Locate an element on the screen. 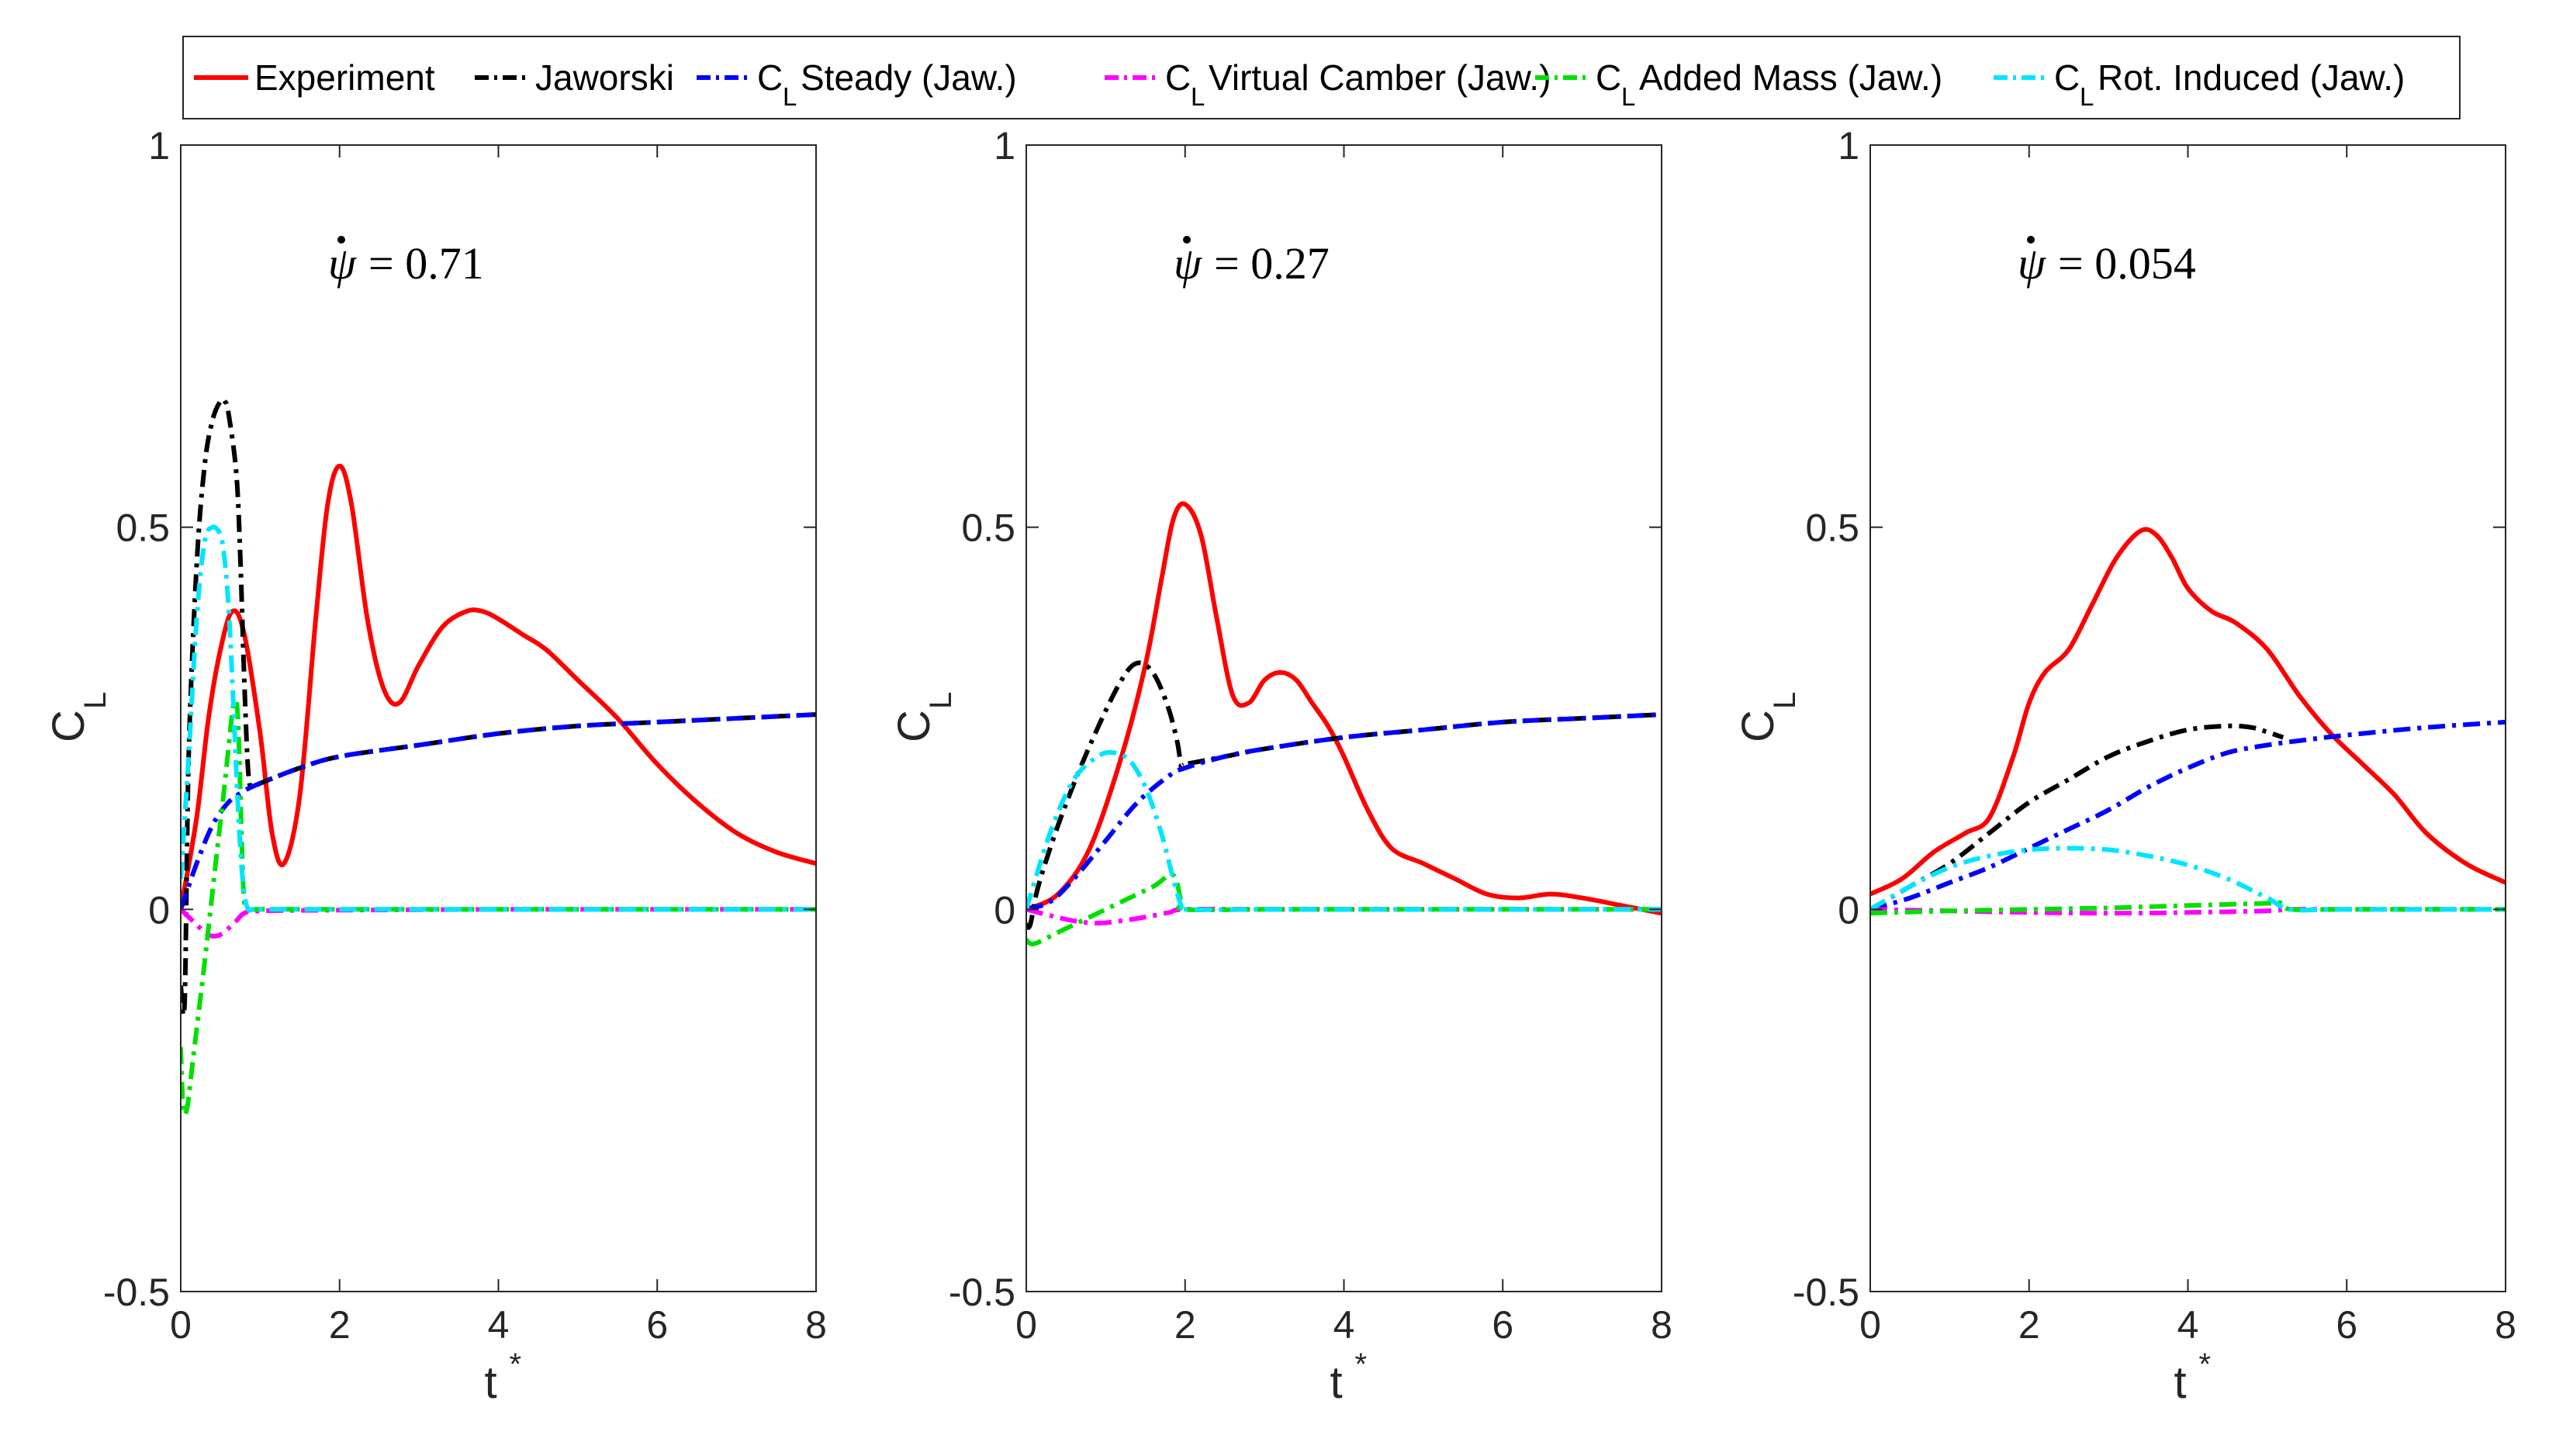  legend-item-jaworski: Jaworski is located at coordinates (574, 77).